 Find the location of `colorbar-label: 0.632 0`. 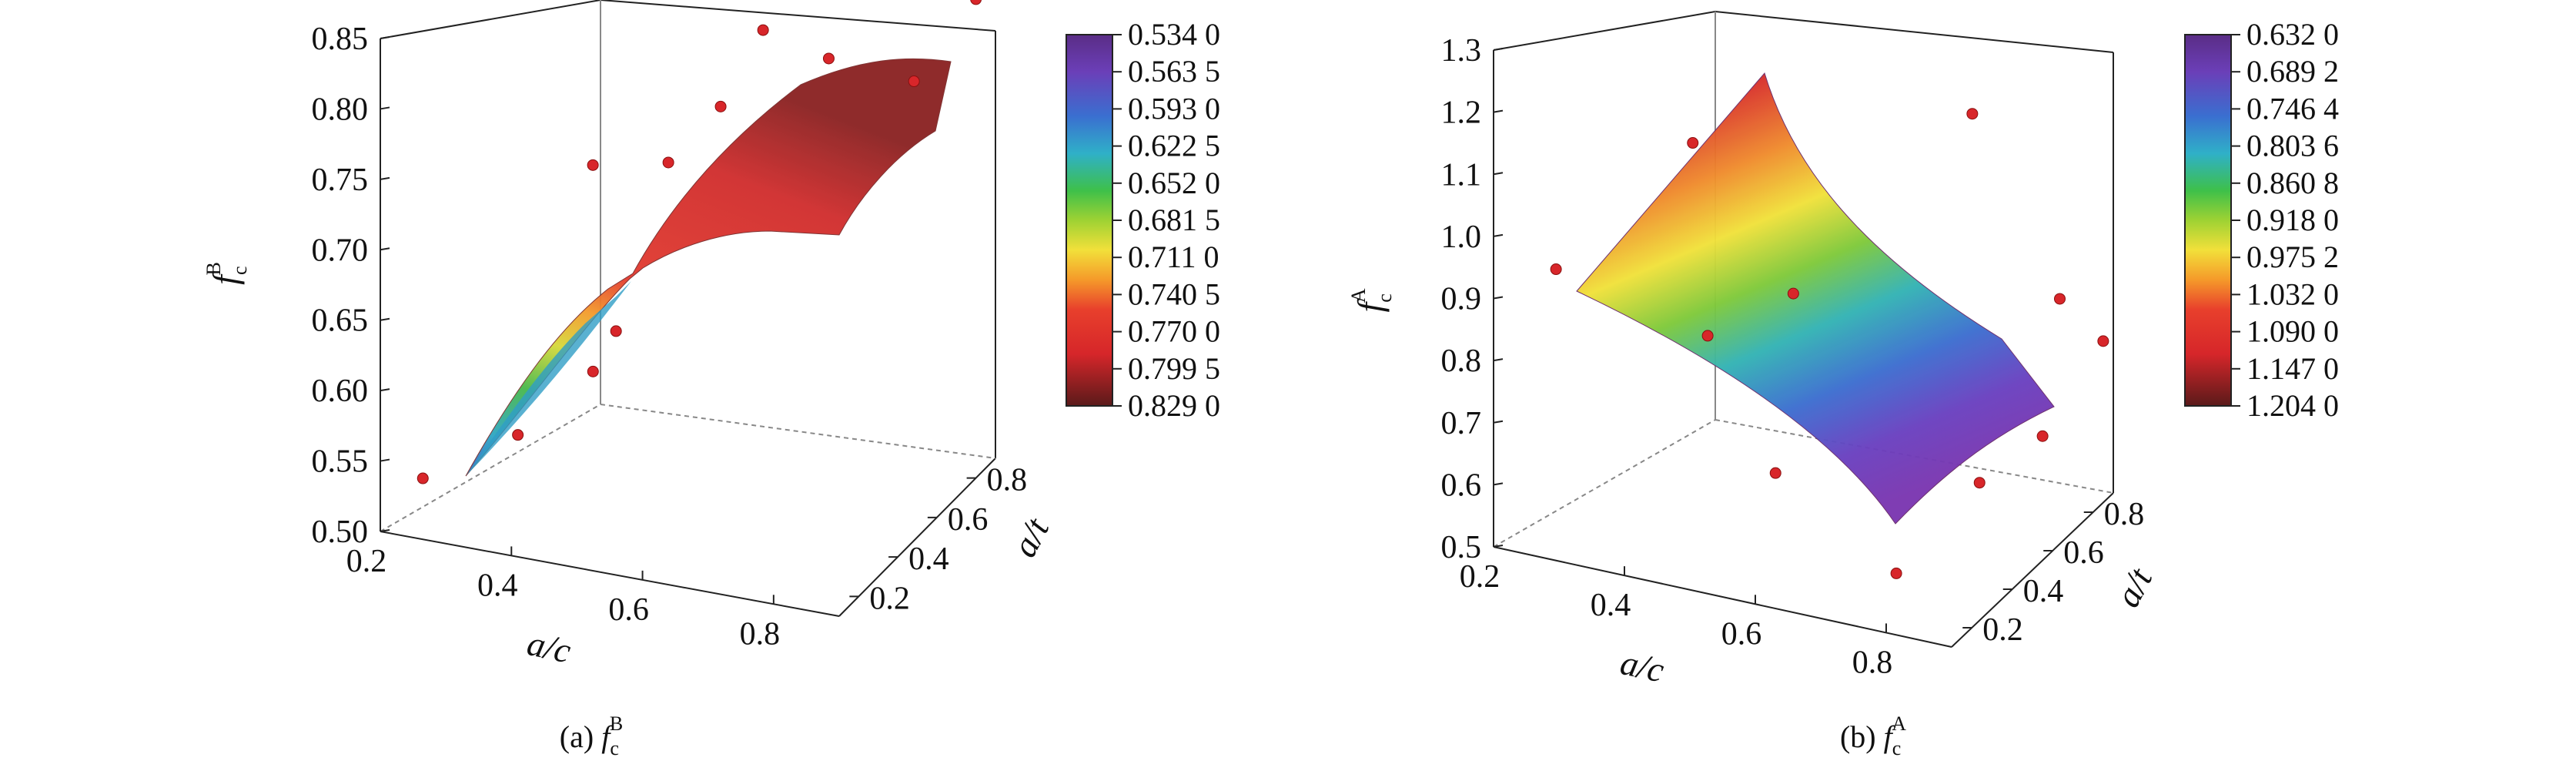

colorbar-label: 0.632 0 is located at coordinates (2293, 34).